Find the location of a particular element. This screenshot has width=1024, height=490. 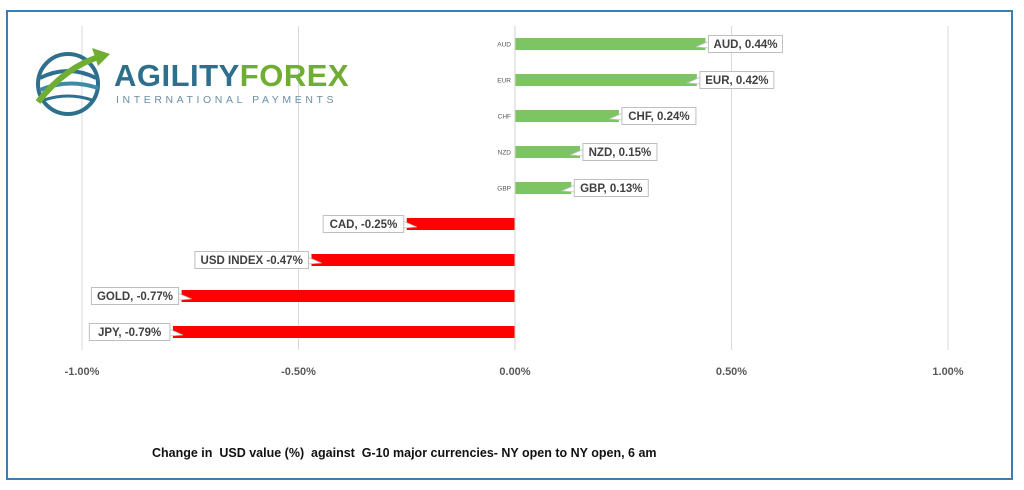

data-label: CAD, -0.25% is located at coordinates (364, 225).